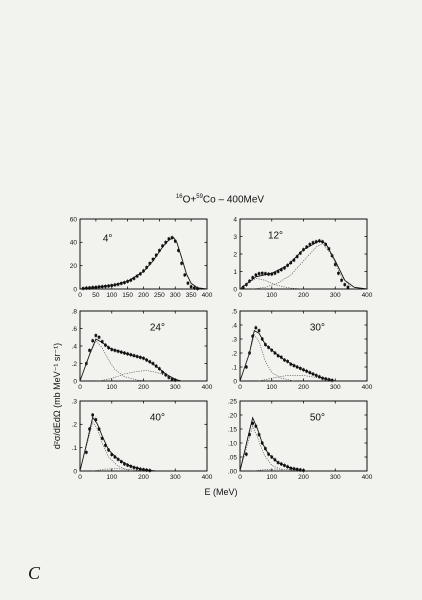  I want to click on y-tick-label: 60, so click(74, 219).